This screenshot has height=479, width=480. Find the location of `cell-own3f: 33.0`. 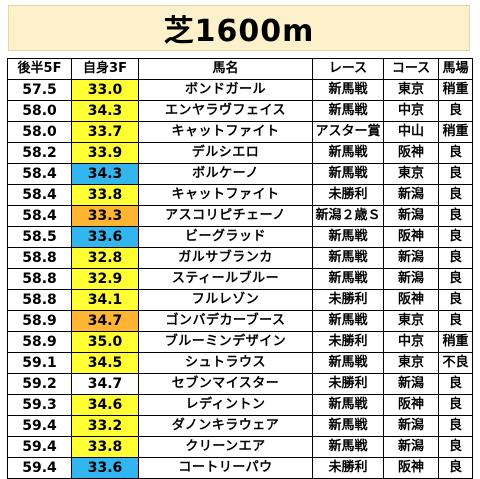

cell-own3f: 33.0 is located at coordinates (105, 90).